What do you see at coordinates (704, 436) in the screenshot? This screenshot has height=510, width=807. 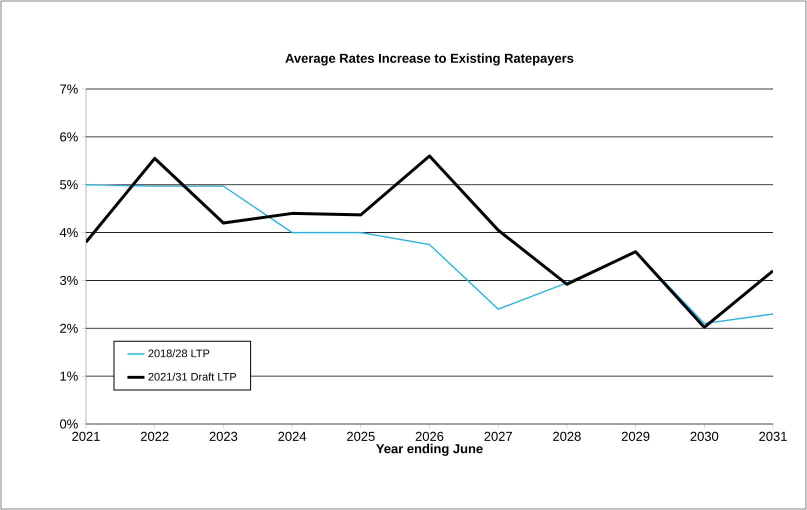 I see `x-tick-label: 2030` at bounding box center [704, 436].